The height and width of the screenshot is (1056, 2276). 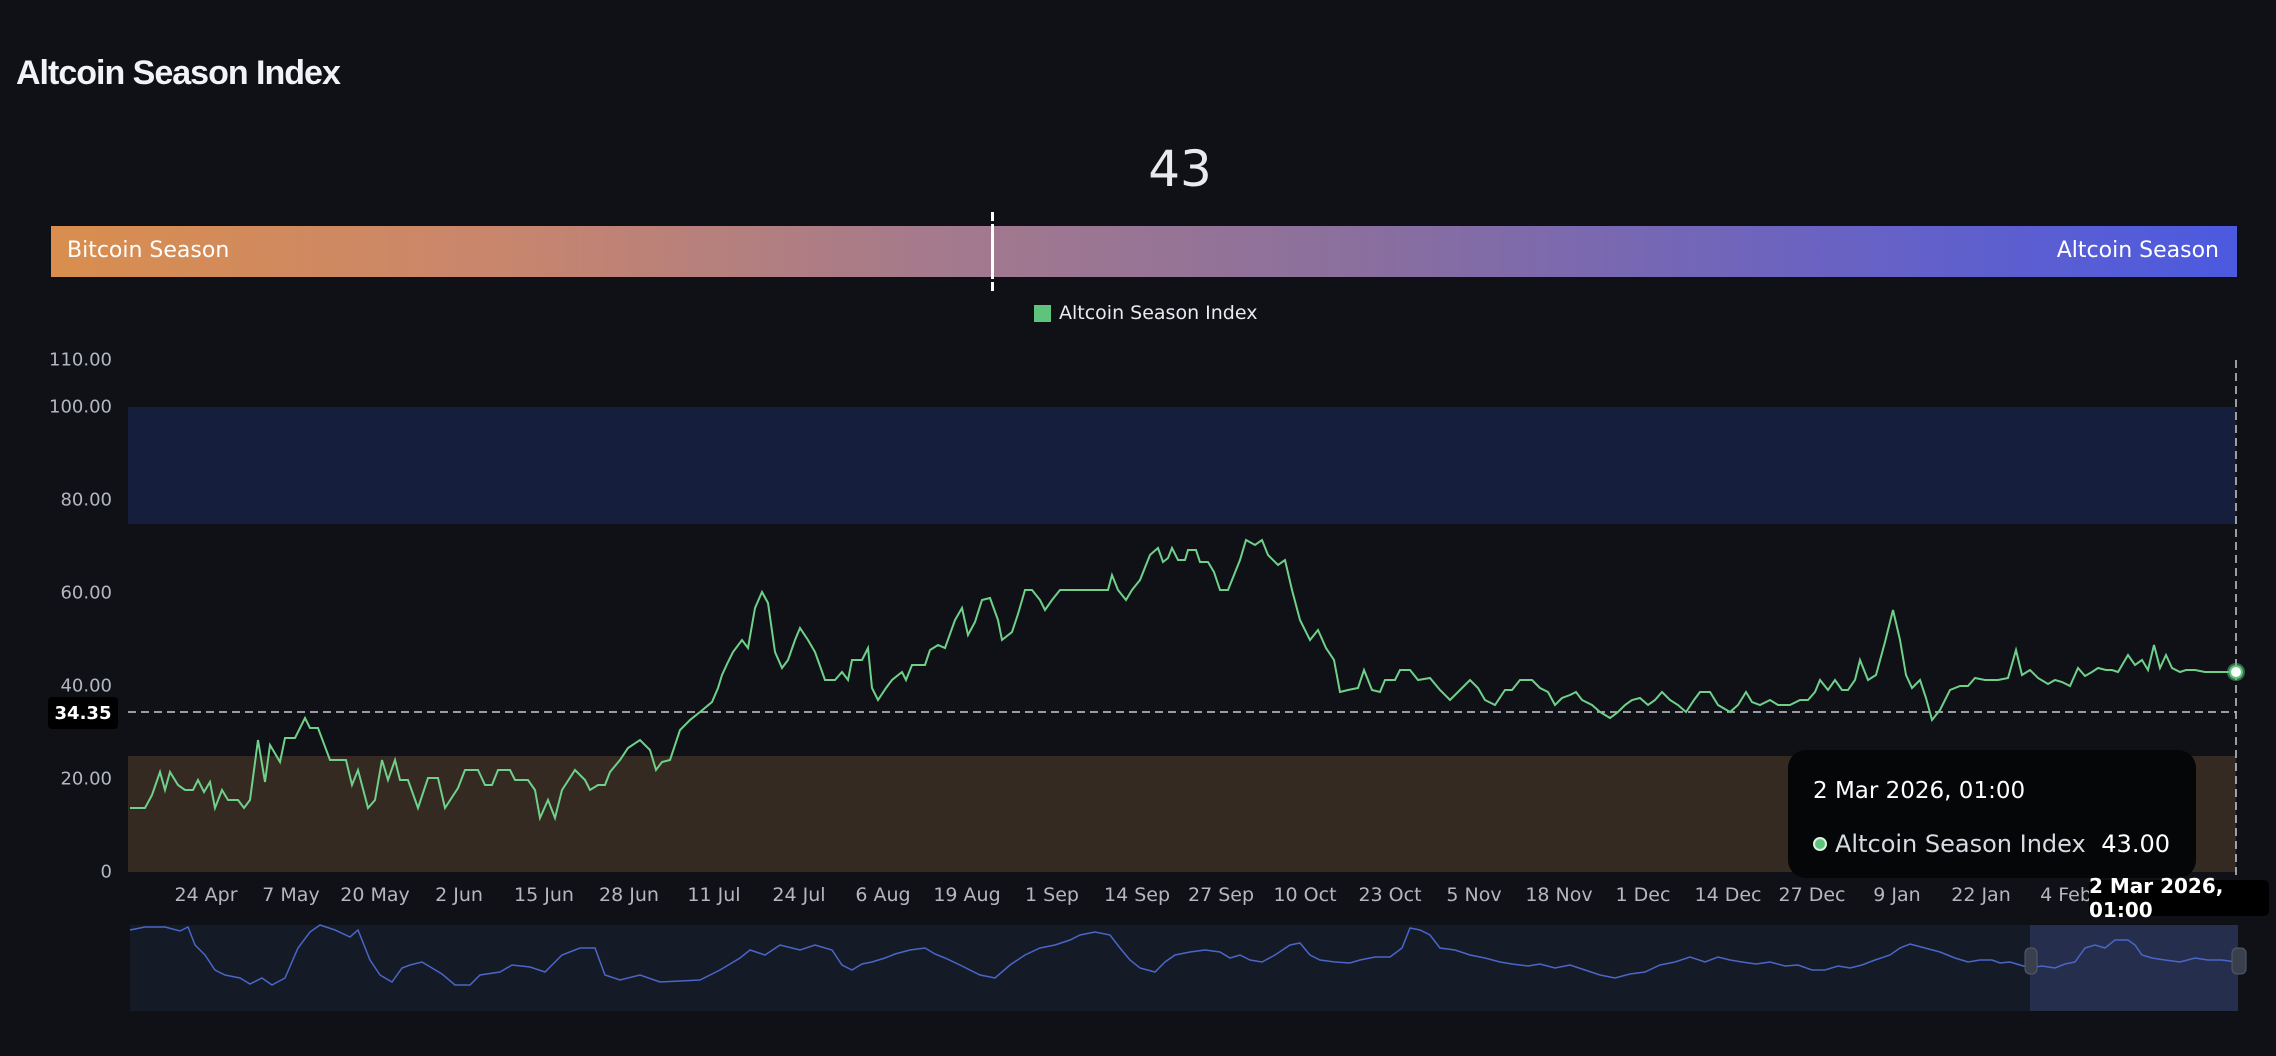 I want to click on series-dot-icon, so click(x=1820, y=844).